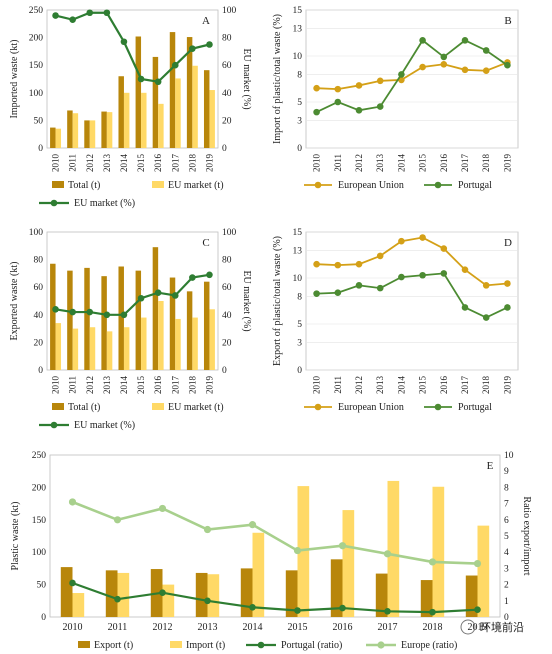 The width and height of the screenshot is (552, 654). What do you see at coordinates (54, 425) in the screenshot?
I see `panel-c-legend-pct-marker` at bounding box center [54, 425].